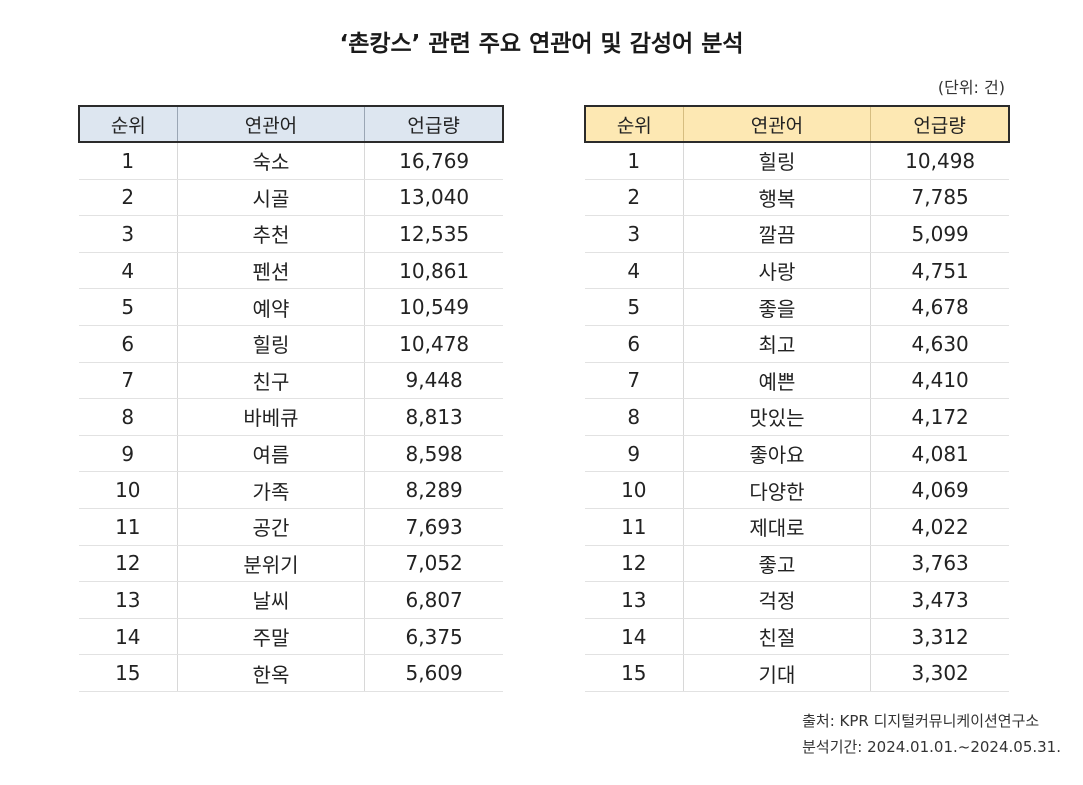 Image resolution: width=1083 pixels, height=785 pixels. What do you see at coordinates (939, 527) in the screenshot?
I see `count-cell: 4,022` at bounding box center [939, 527].